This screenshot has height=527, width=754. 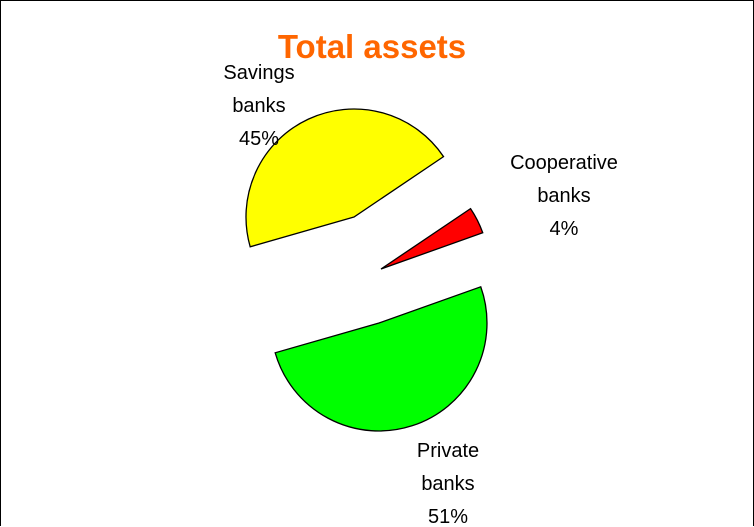 I want to click on pie-slice-savings-banks, so click(x=345, y=178).